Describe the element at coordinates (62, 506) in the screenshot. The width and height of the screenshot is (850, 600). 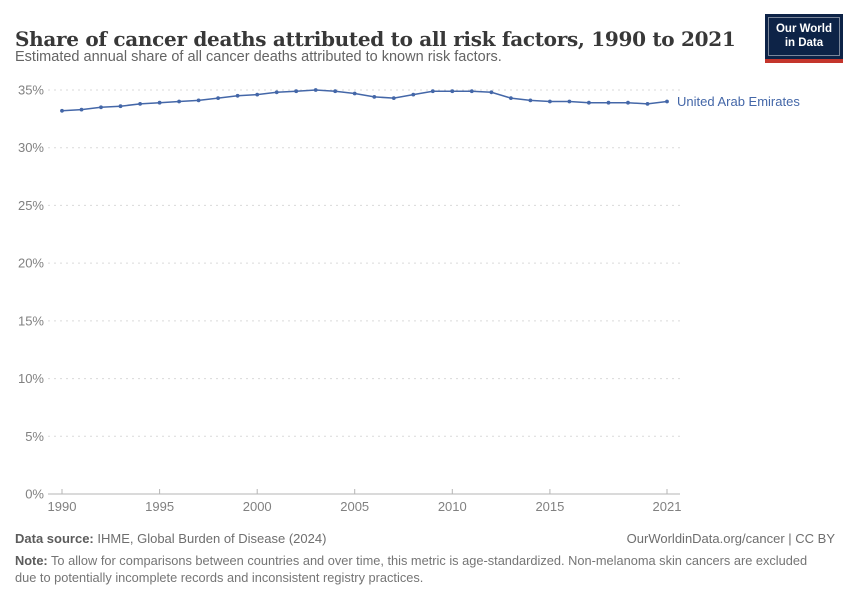
I see `x-tick-label: 1990` at that location.